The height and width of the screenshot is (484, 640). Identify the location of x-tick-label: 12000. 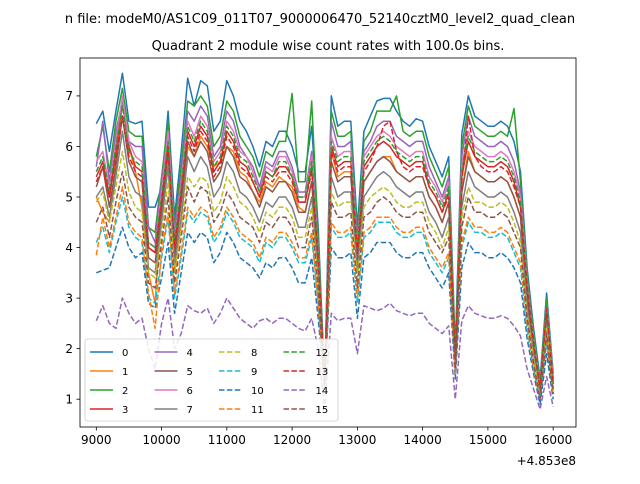
(292, 440).